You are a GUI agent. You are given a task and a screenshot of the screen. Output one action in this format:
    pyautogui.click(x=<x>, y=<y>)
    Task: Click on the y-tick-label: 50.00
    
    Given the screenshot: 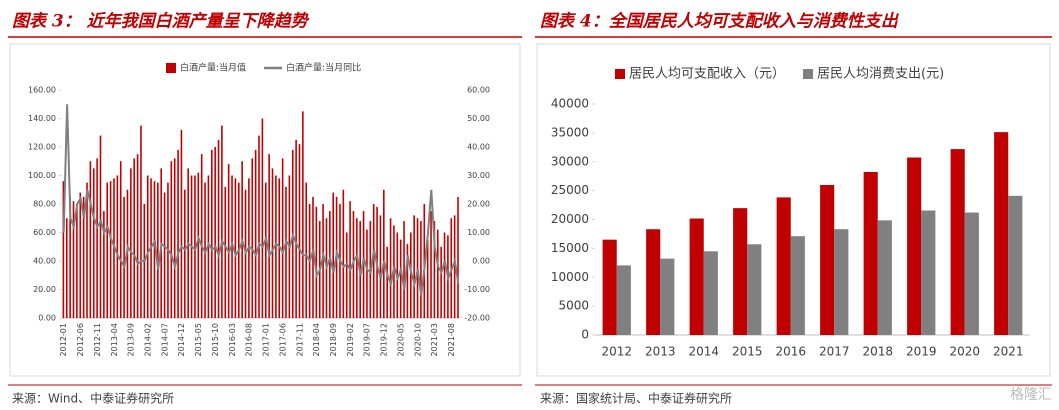 What is the action you would take?
    pyautogui.click(x=478, y=118)
    